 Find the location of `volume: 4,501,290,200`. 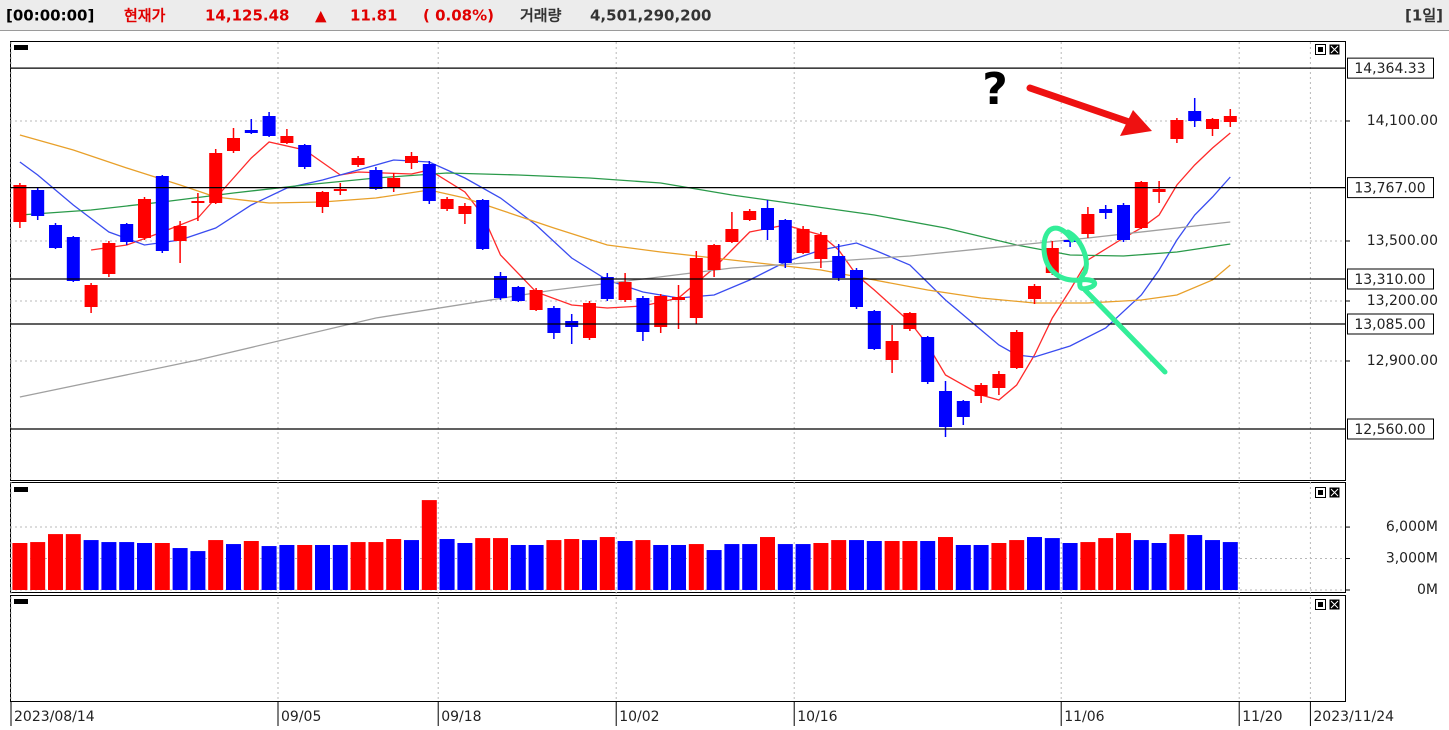

volume: 4,501,290,200 is located at coordinates (650, 16).